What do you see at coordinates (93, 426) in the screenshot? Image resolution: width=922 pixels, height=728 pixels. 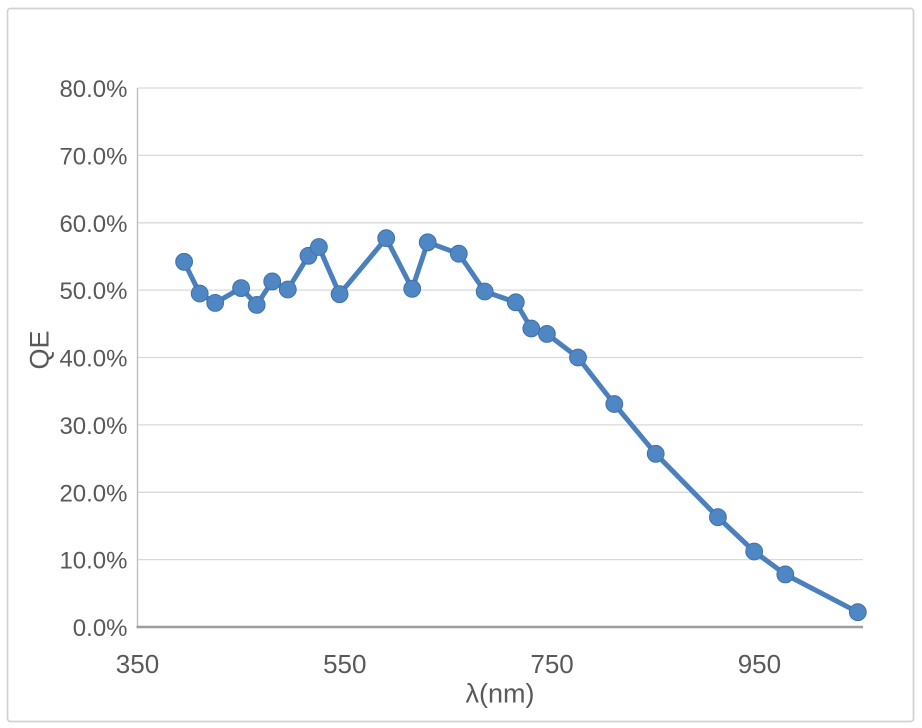 I see `y-tick-label: 30.0%` at bounding box center [93, 426].